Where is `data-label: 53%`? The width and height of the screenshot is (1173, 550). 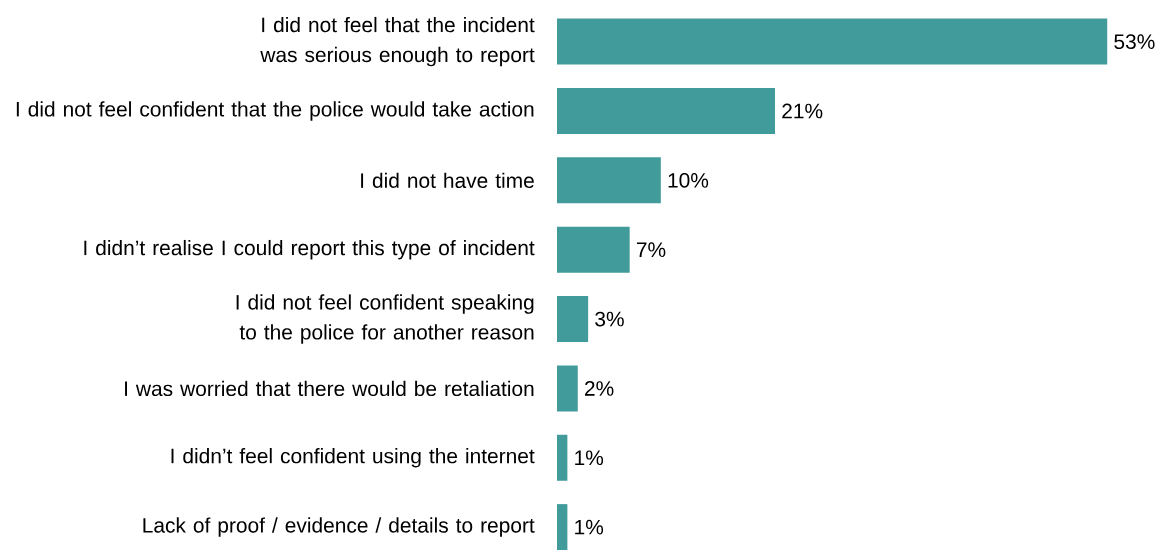 data-label: 53% is located at coordinates (1134, 42).